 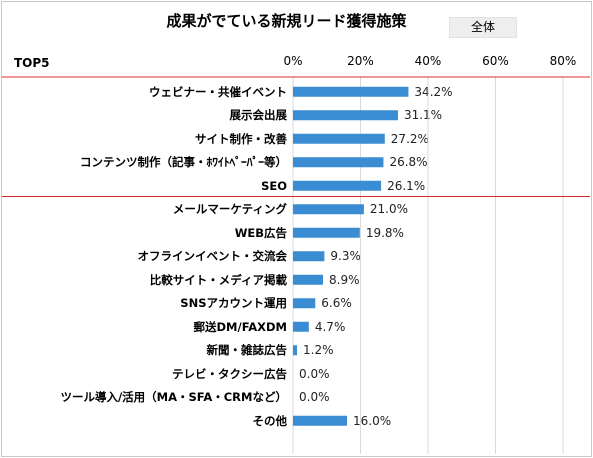 I want to click on category-label: WEB広告, so click(x=260, y=232).